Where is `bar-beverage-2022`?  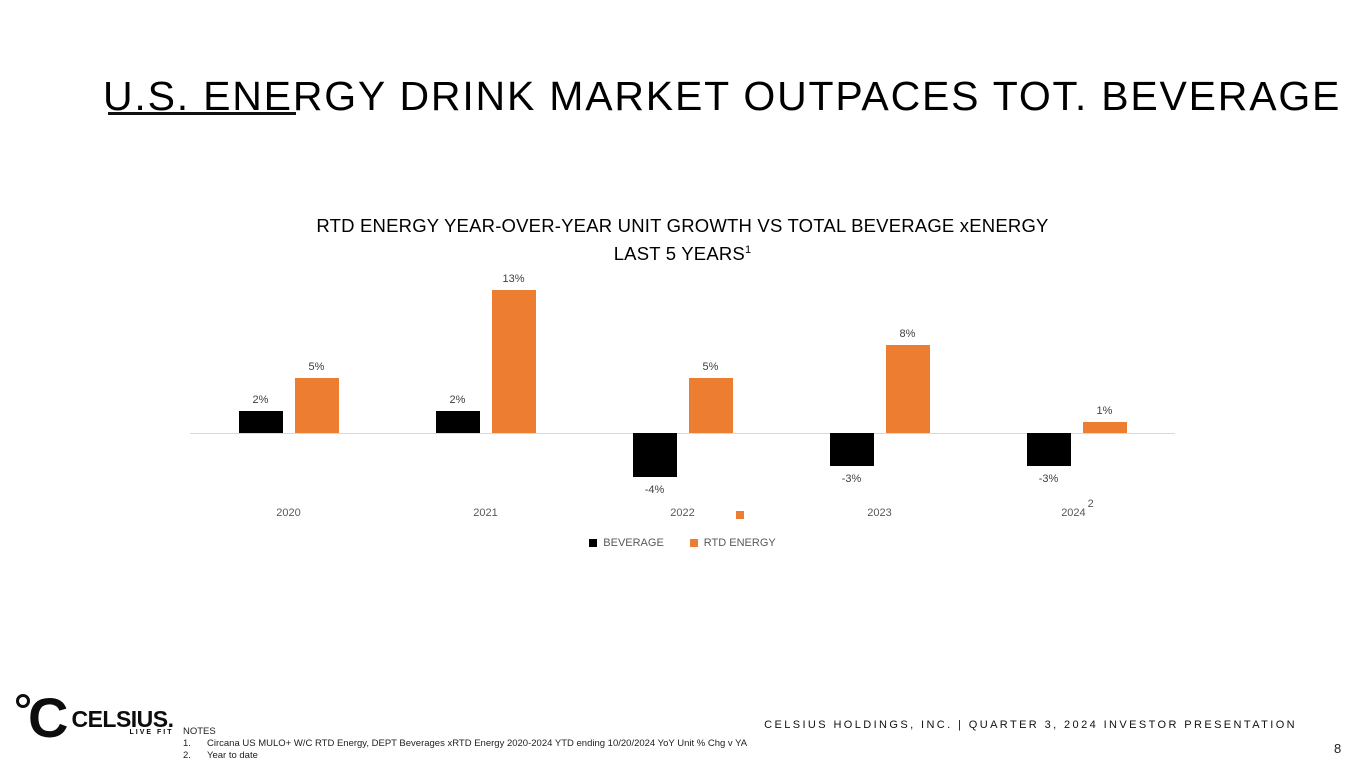 bar-beverage-2022 is located at coordinates (654, 455).